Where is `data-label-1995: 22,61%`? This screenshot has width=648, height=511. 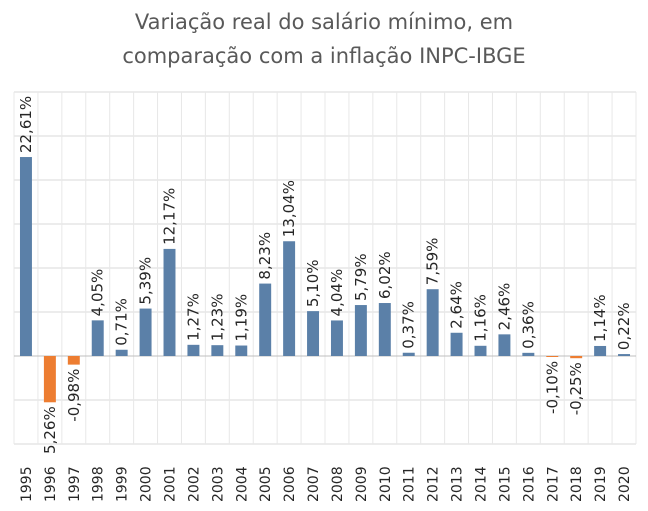 data-label-1995: 22,61% is located at coordinates (26, 124).